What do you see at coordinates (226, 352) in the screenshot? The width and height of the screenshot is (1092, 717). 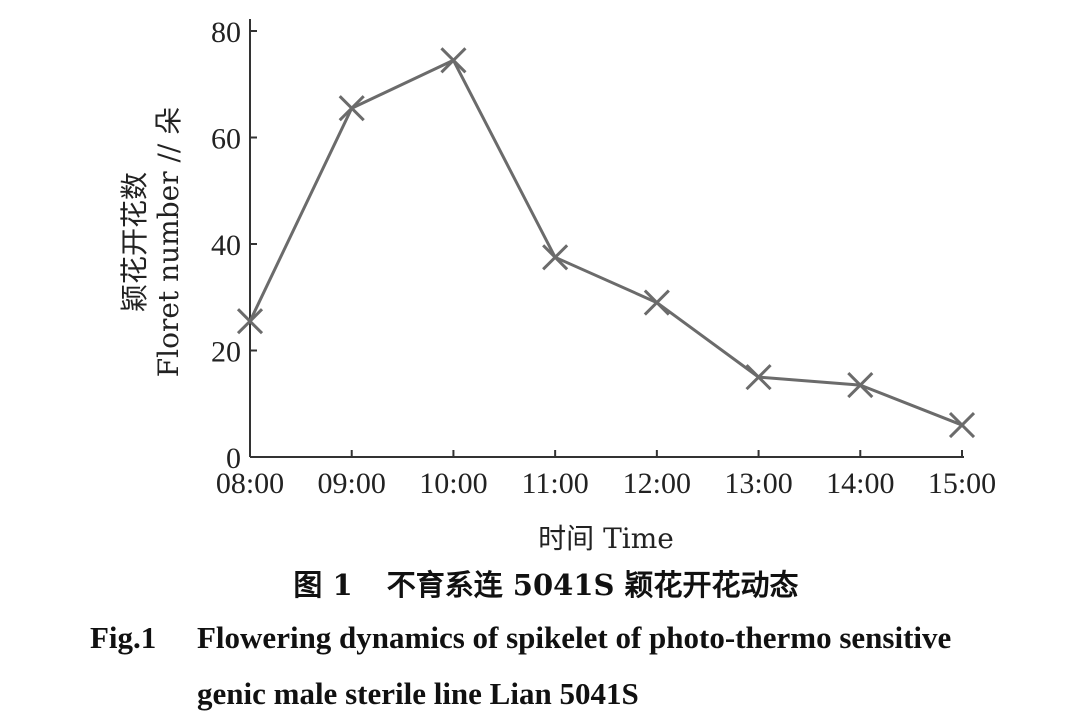 I see `y-tick-label: 20` at bounding box center [226, 352].